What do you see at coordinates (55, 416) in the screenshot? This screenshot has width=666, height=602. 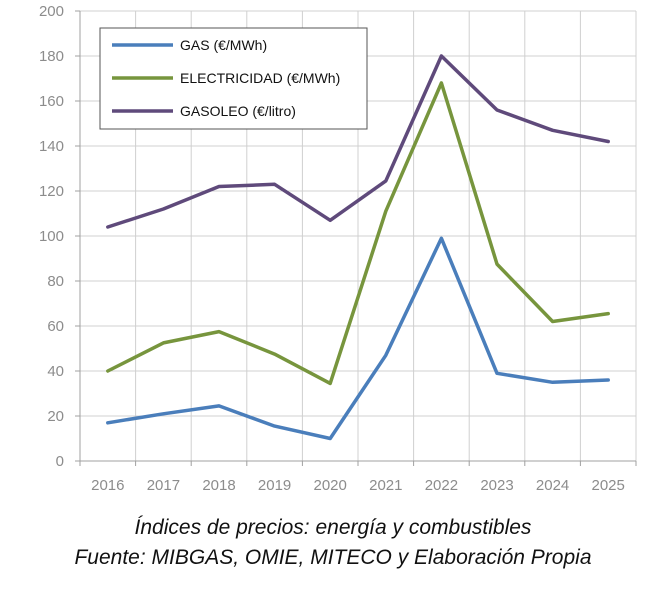 I see `y-tick-label: 20` at bounding box center [55, 416].